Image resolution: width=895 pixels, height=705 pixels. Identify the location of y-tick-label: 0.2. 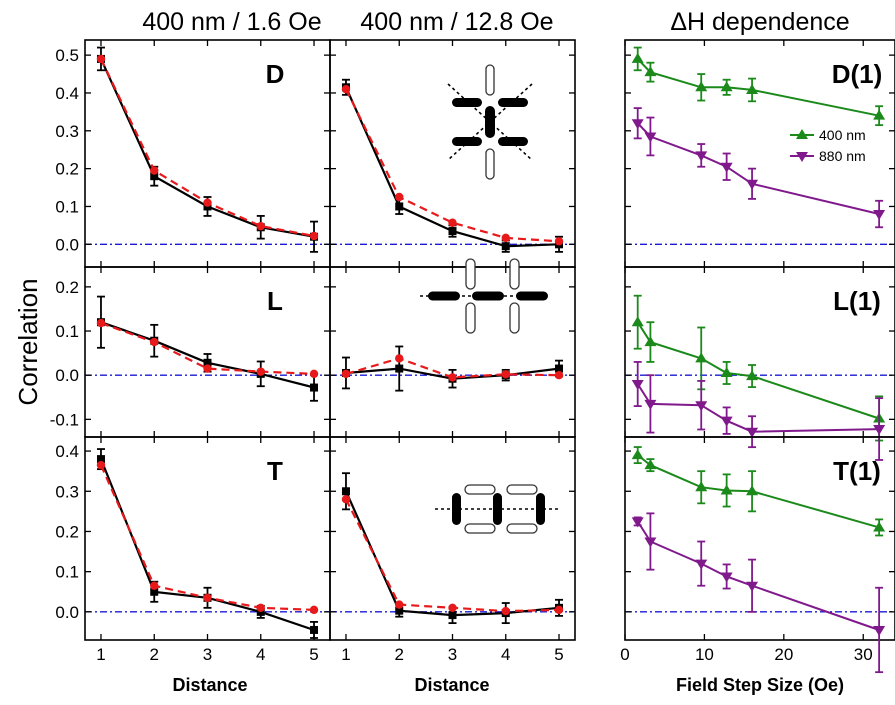
(67, 531).